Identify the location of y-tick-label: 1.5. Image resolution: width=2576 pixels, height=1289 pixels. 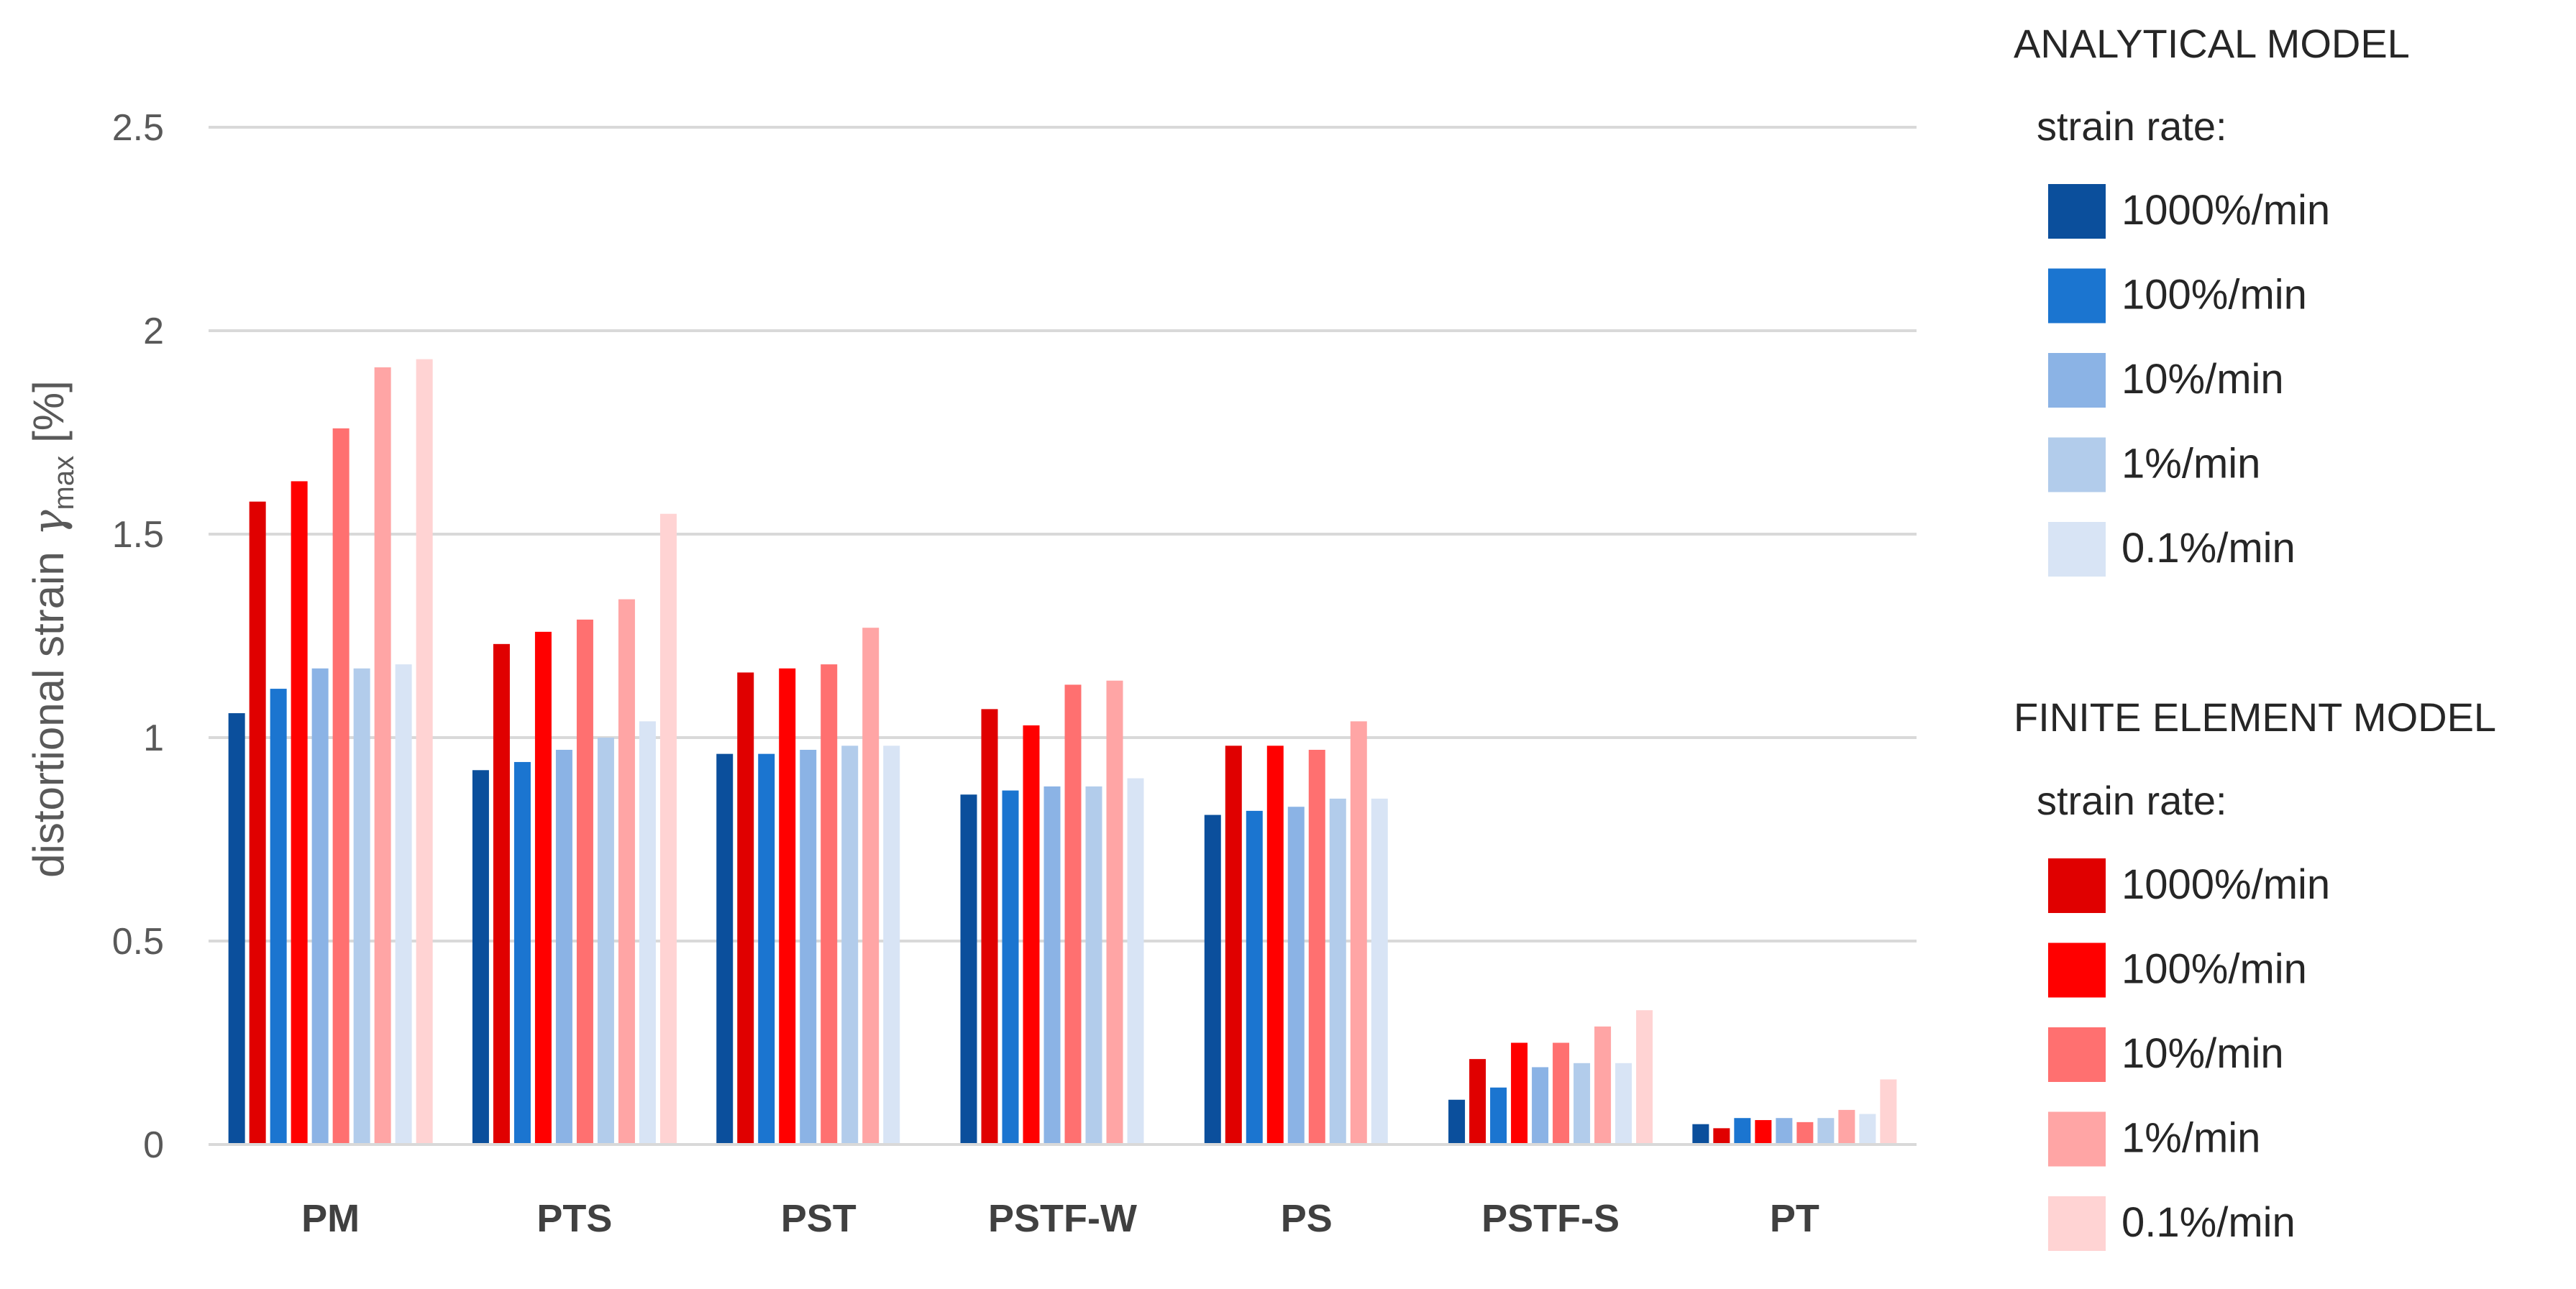
(138, 535).